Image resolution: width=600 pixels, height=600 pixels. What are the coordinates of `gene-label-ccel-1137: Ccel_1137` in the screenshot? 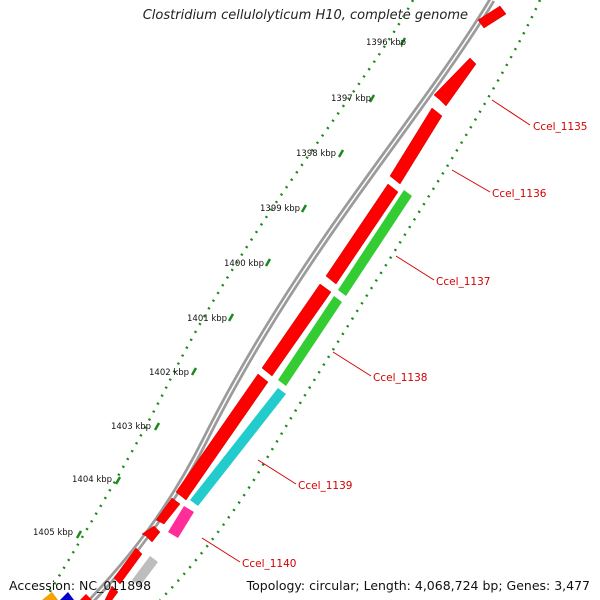 It's located at (463, 282).